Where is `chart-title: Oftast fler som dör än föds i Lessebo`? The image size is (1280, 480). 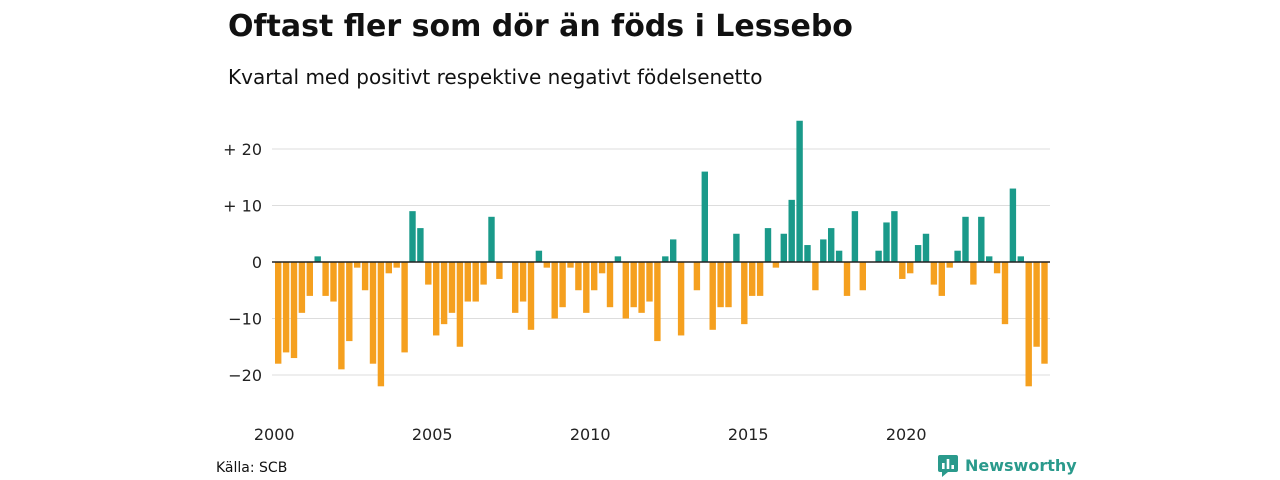
chart-title: Oftast fler som dör än föds i Lessebo is located at coordinates (540, 26).